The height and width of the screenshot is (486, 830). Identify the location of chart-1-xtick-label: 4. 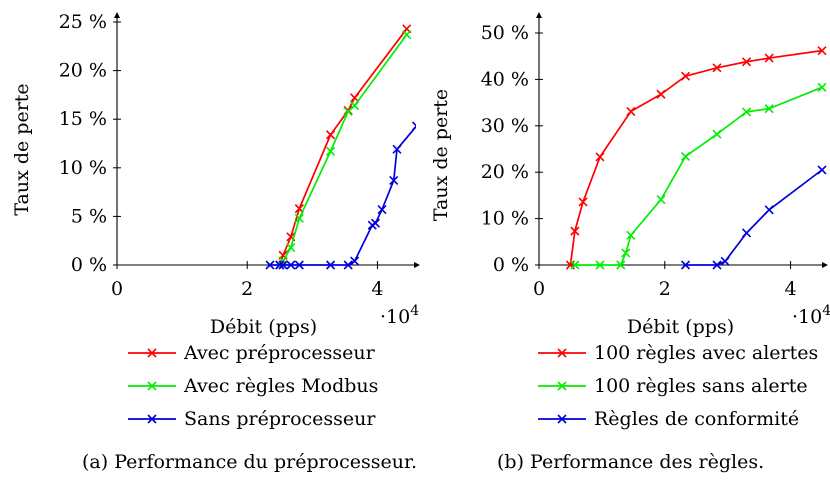
(791, 289).